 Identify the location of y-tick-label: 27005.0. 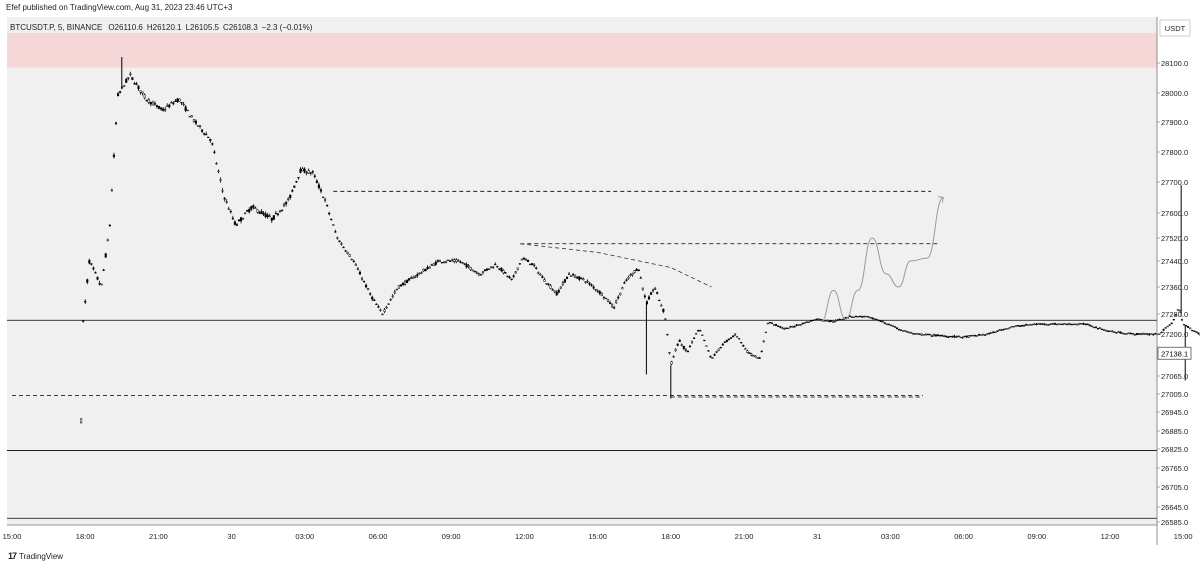
(1174, 394).